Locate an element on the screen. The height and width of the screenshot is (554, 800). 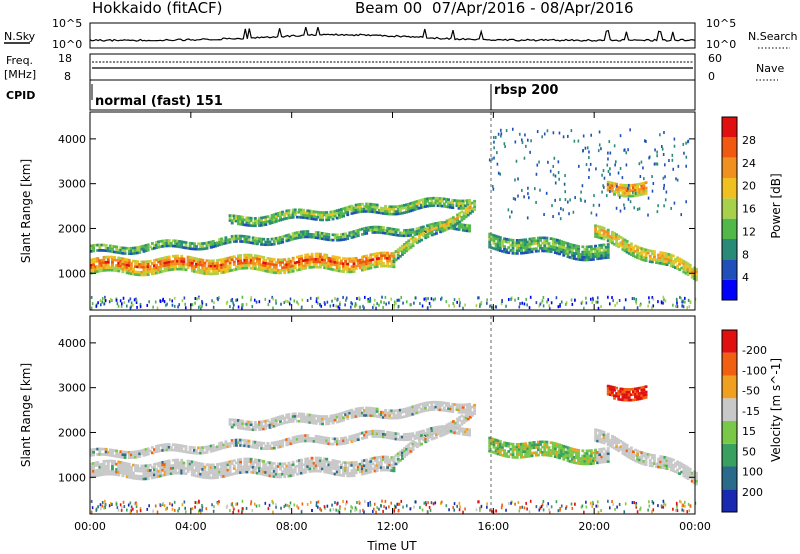
nsky-label: N.Sky is located at coordinates (20, 36).